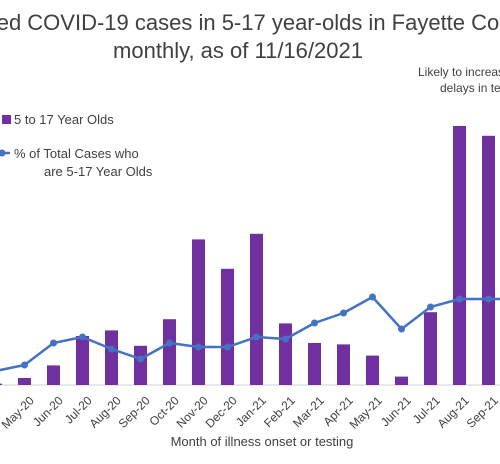 The height and width of the screenshot is (464, 500). What do you see at coordinates (3, 153) in the screenshot?
I see `legend-line-marker` at bounding box center [3, 153].